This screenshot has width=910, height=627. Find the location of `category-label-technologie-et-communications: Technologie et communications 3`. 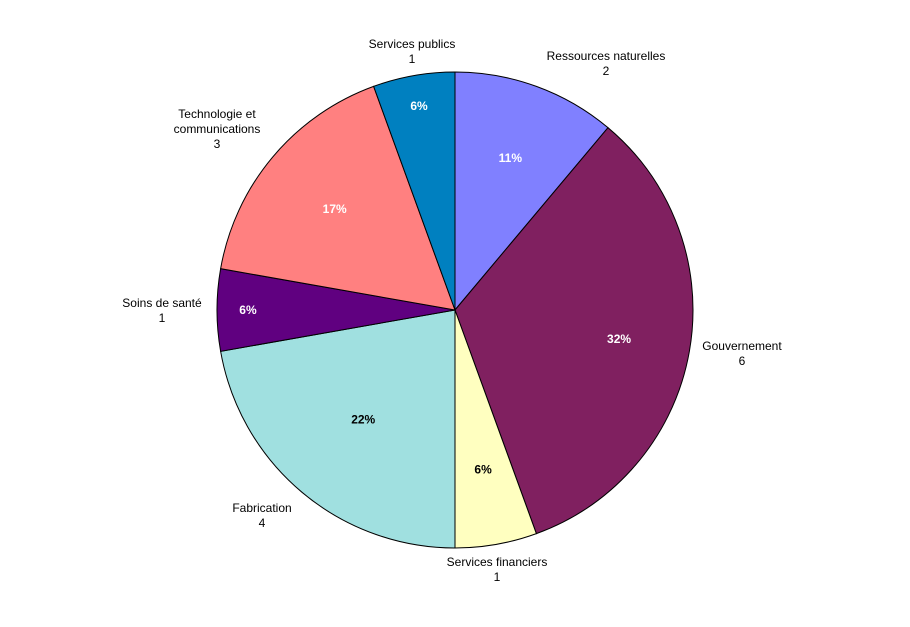

category-label-technologie-et-communications: Technologie et communications 3 is located at coordinates (217, 129).